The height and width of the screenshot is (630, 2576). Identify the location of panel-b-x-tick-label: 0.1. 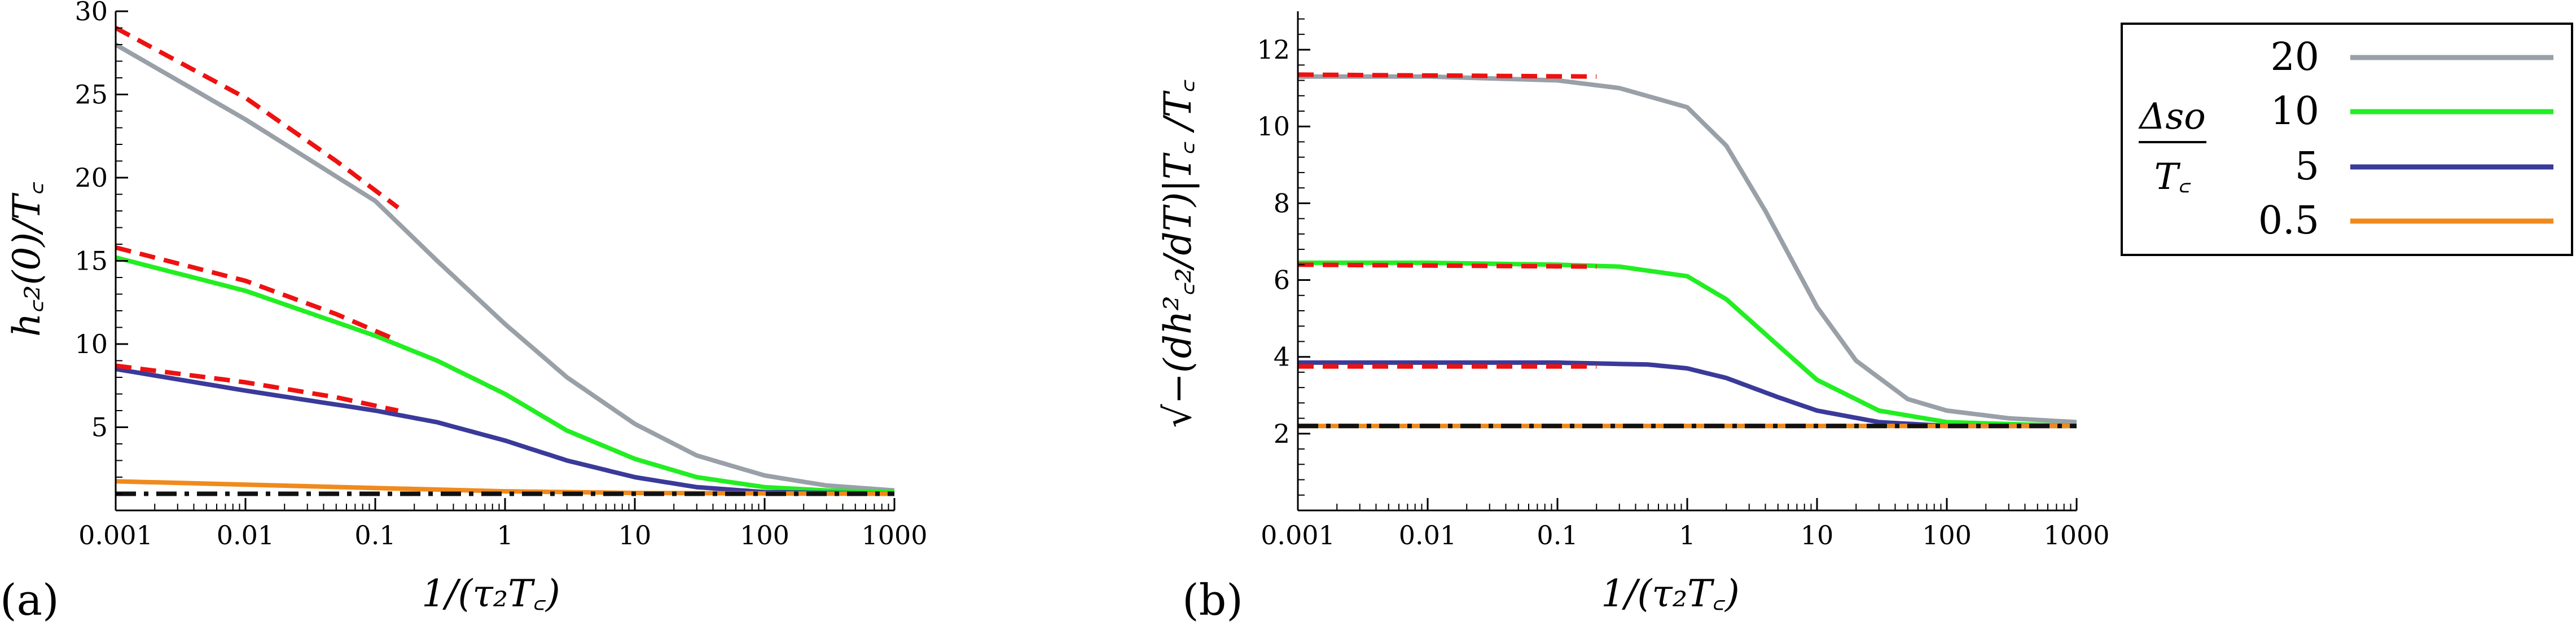
(1557, 535).